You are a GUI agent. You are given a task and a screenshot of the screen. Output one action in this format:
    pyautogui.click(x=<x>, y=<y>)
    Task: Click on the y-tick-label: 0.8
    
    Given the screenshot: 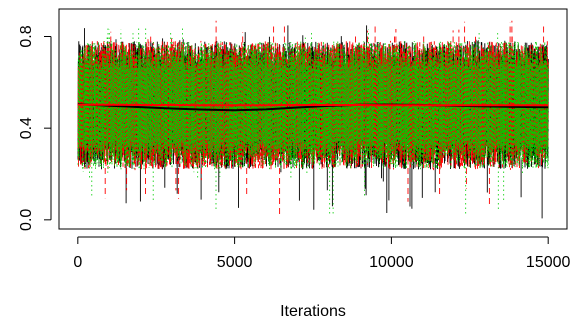 What is the action you would take?
    pyautogui.click(x=26, y=36)
    